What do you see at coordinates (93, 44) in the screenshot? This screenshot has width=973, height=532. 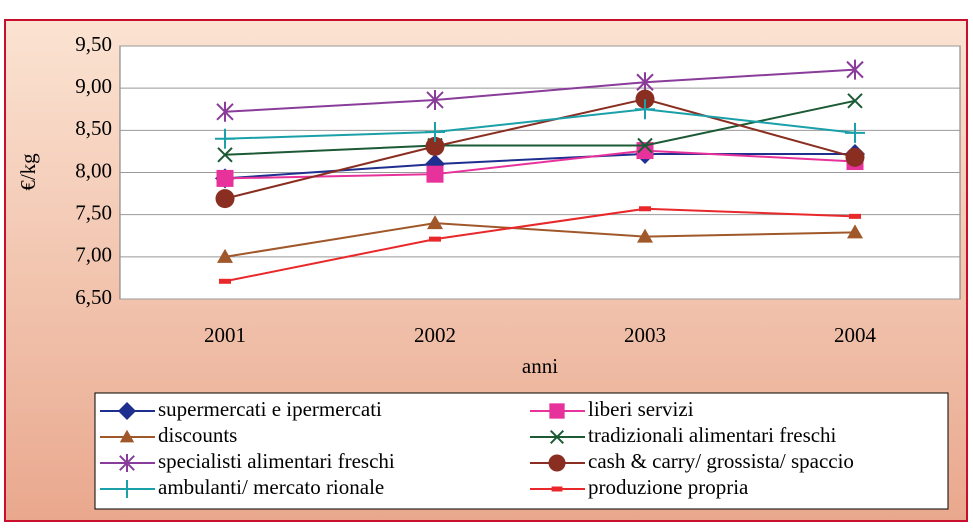 I see `y-tick-label: 9,50` at bounding box center [93, 44].